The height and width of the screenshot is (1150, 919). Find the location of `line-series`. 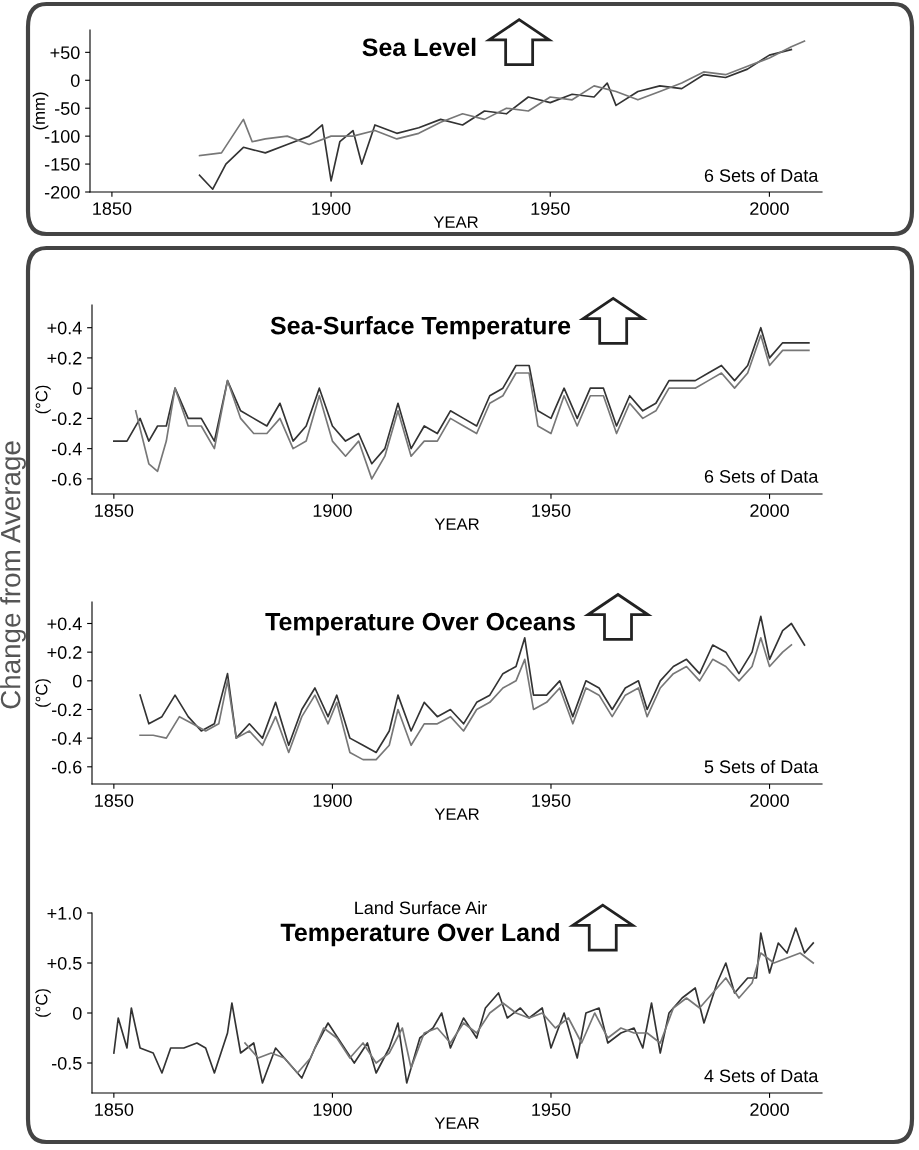

line-series is located at coordinates (466, 698).